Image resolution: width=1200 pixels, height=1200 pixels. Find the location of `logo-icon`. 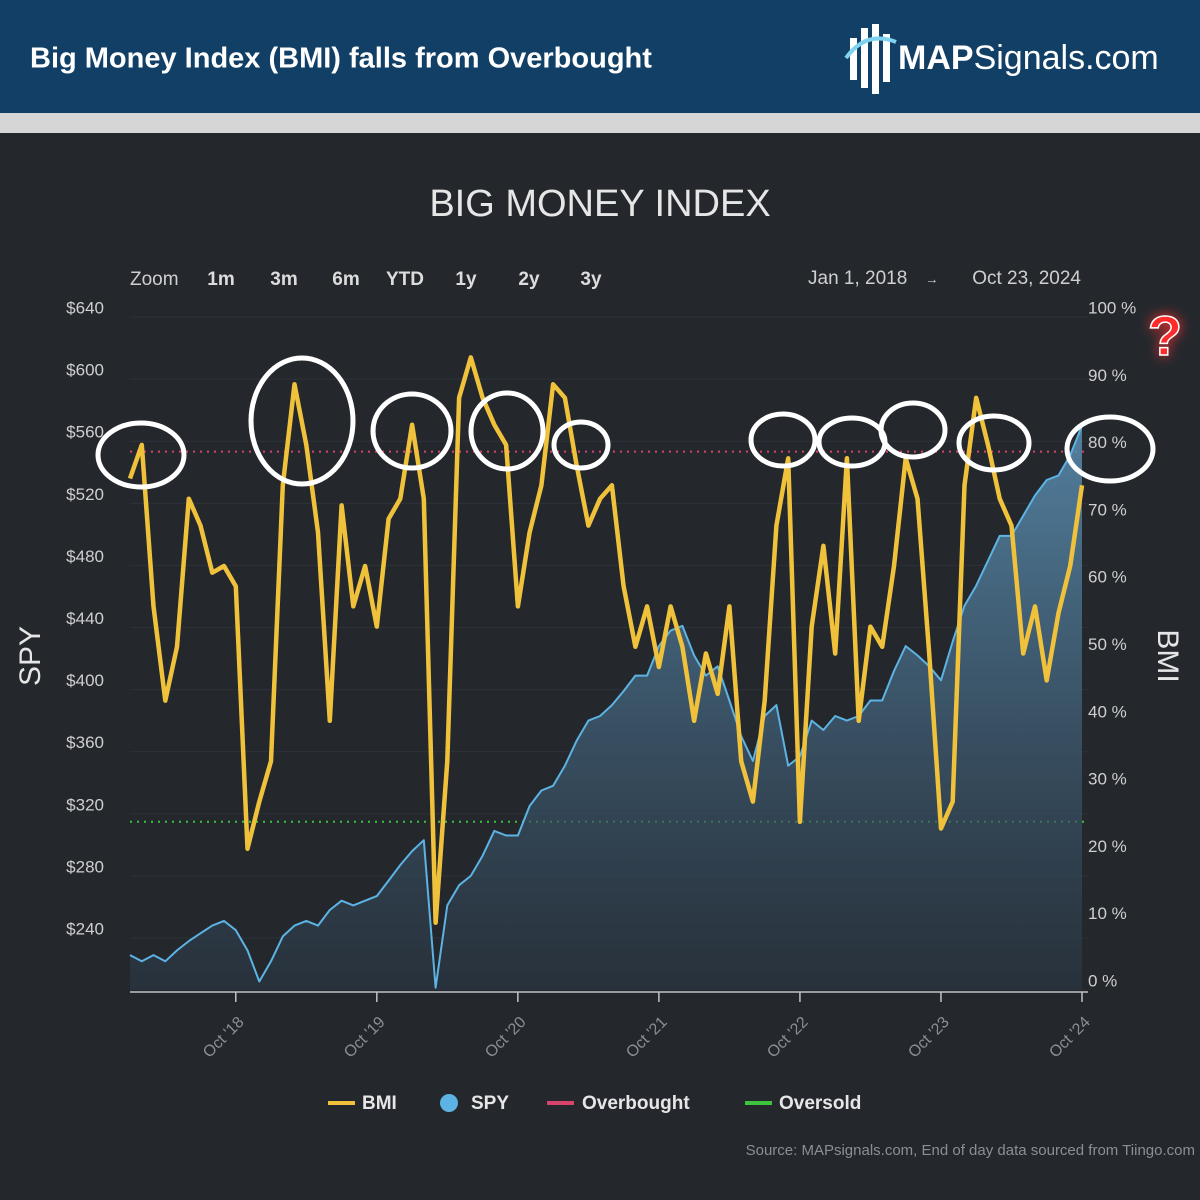

logo-icon is located at coordinates (870, 59).